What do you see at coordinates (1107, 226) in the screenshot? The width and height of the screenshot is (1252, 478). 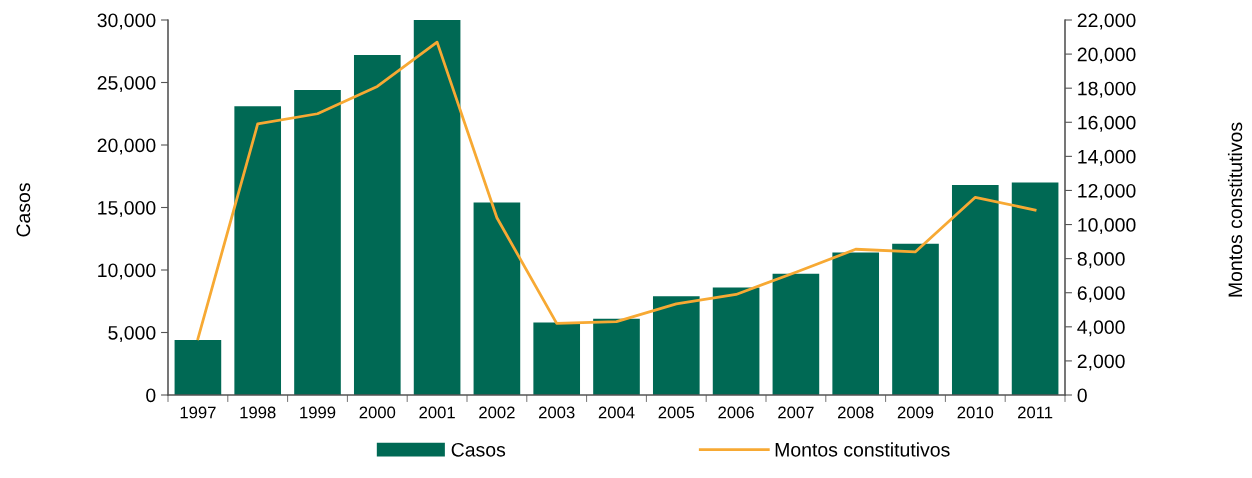 I see `y2-tick-label: 10,000` at bounding box center [1107, 226].